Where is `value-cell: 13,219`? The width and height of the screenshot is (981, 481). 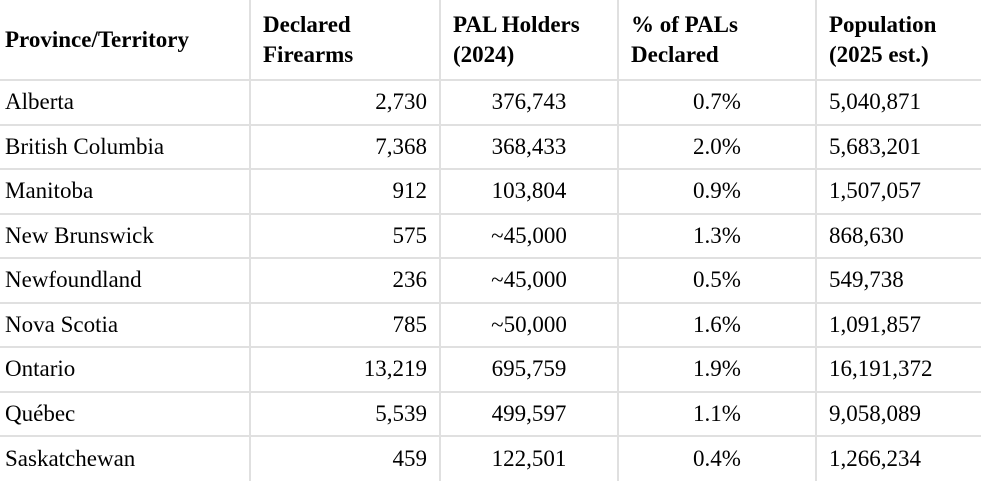 value-cell: 13,219 is located at coordinates (345, 369).